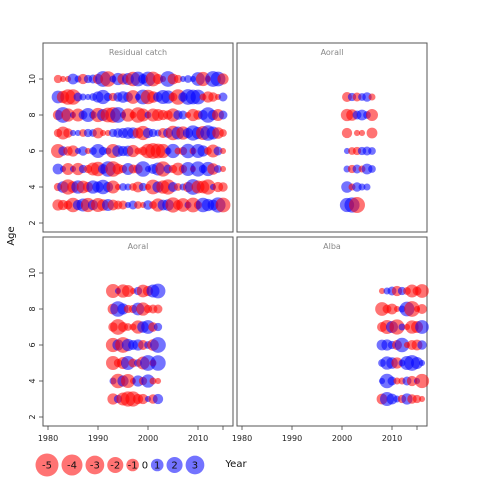 The image size is (480, 480). I want to click on legend-item: -5, so click(47, 465).